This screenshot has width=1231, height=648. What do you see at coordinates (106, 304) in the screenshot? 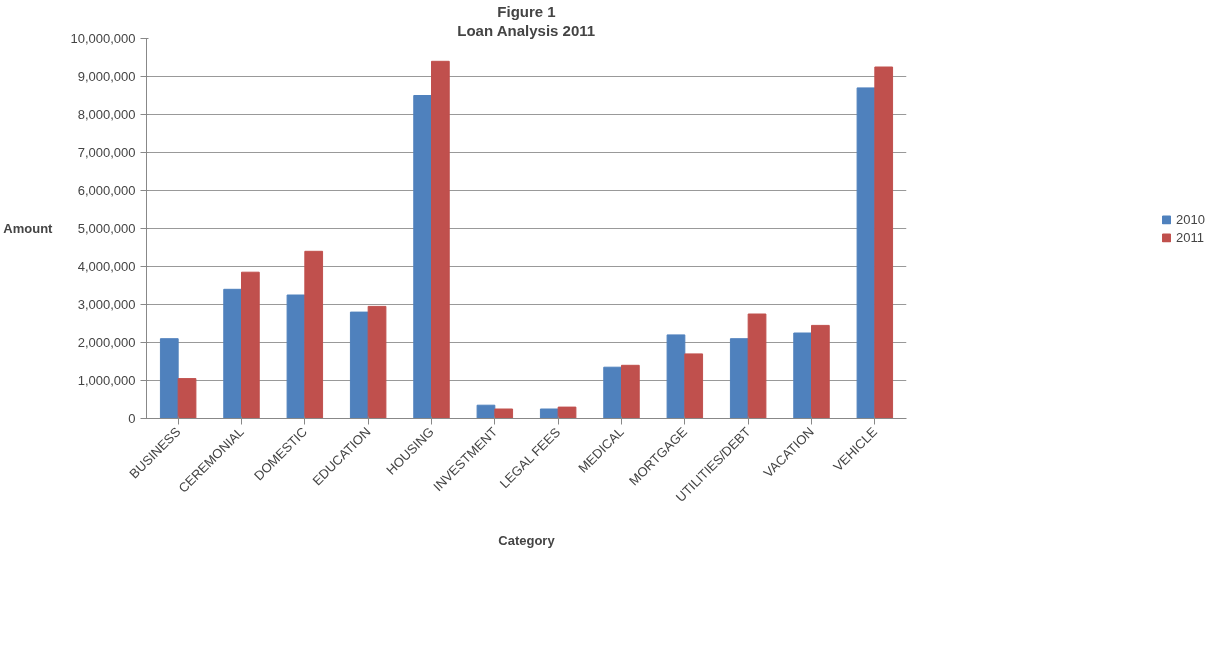
I see `y-tick-label: 3,000,000` at bounding box center [106, 304].